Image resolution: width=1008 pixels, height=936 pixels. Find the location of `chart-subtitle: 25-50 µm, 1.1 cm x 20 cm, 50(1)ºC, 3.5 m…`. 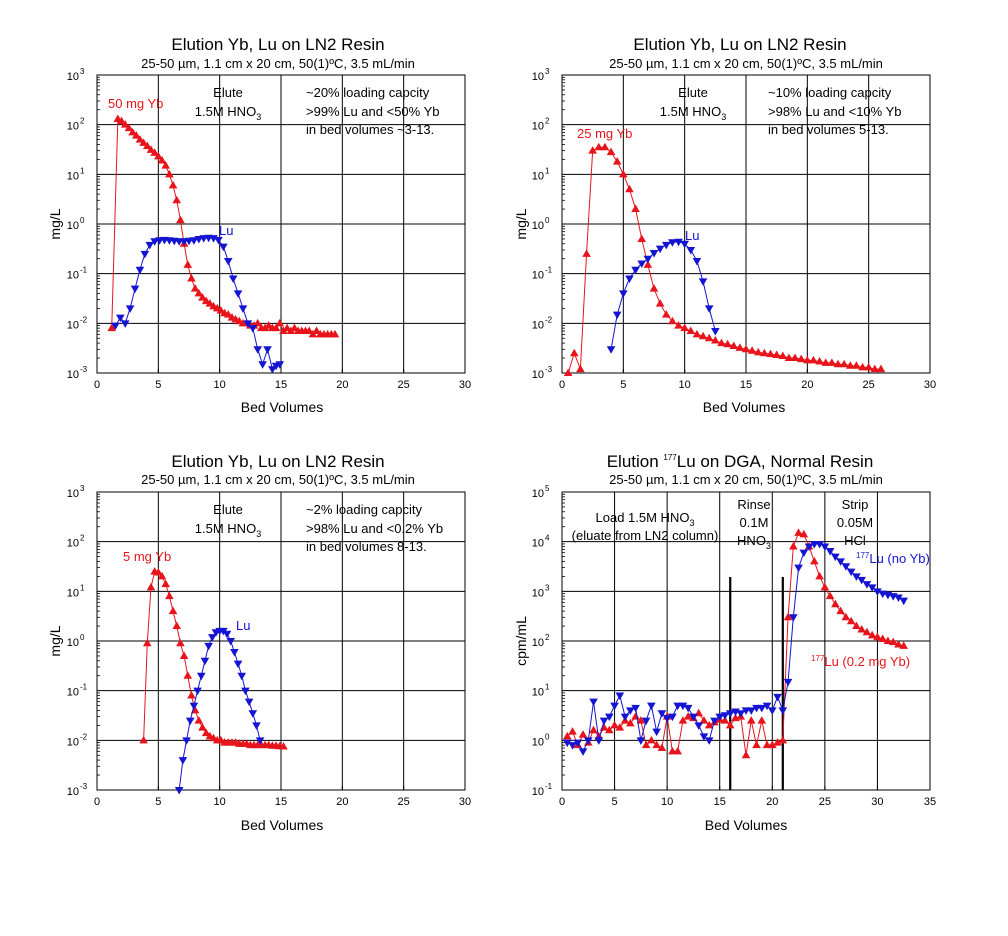

chart-subtitle: 25-50 µm, 1.1 cm x 20 cm, 50(1)ºC, 3.5 m… is located at coordinates (278, 63).